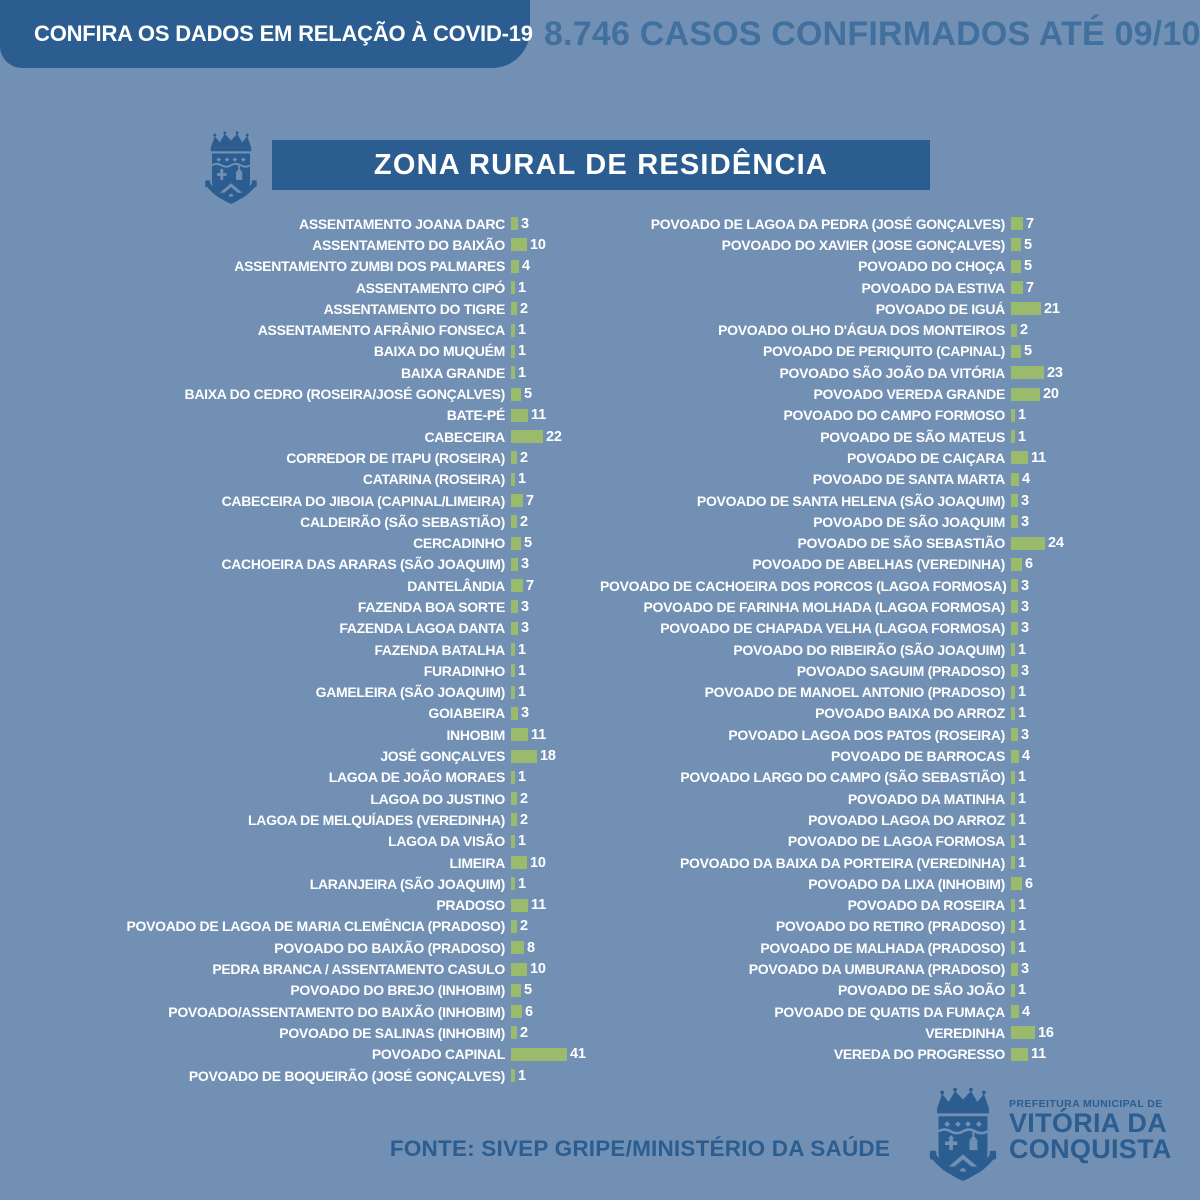 This screenshot has width=1200, height=1200. I want to click on bar-label: CABECEIRA, so click(464, 436).